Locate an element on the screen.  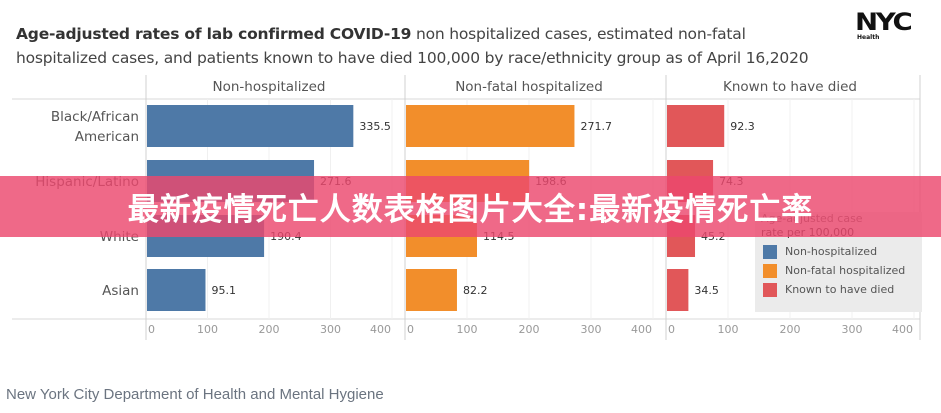
legend-item: Non-fatal hospitalized is located at coordinates (838, 270).